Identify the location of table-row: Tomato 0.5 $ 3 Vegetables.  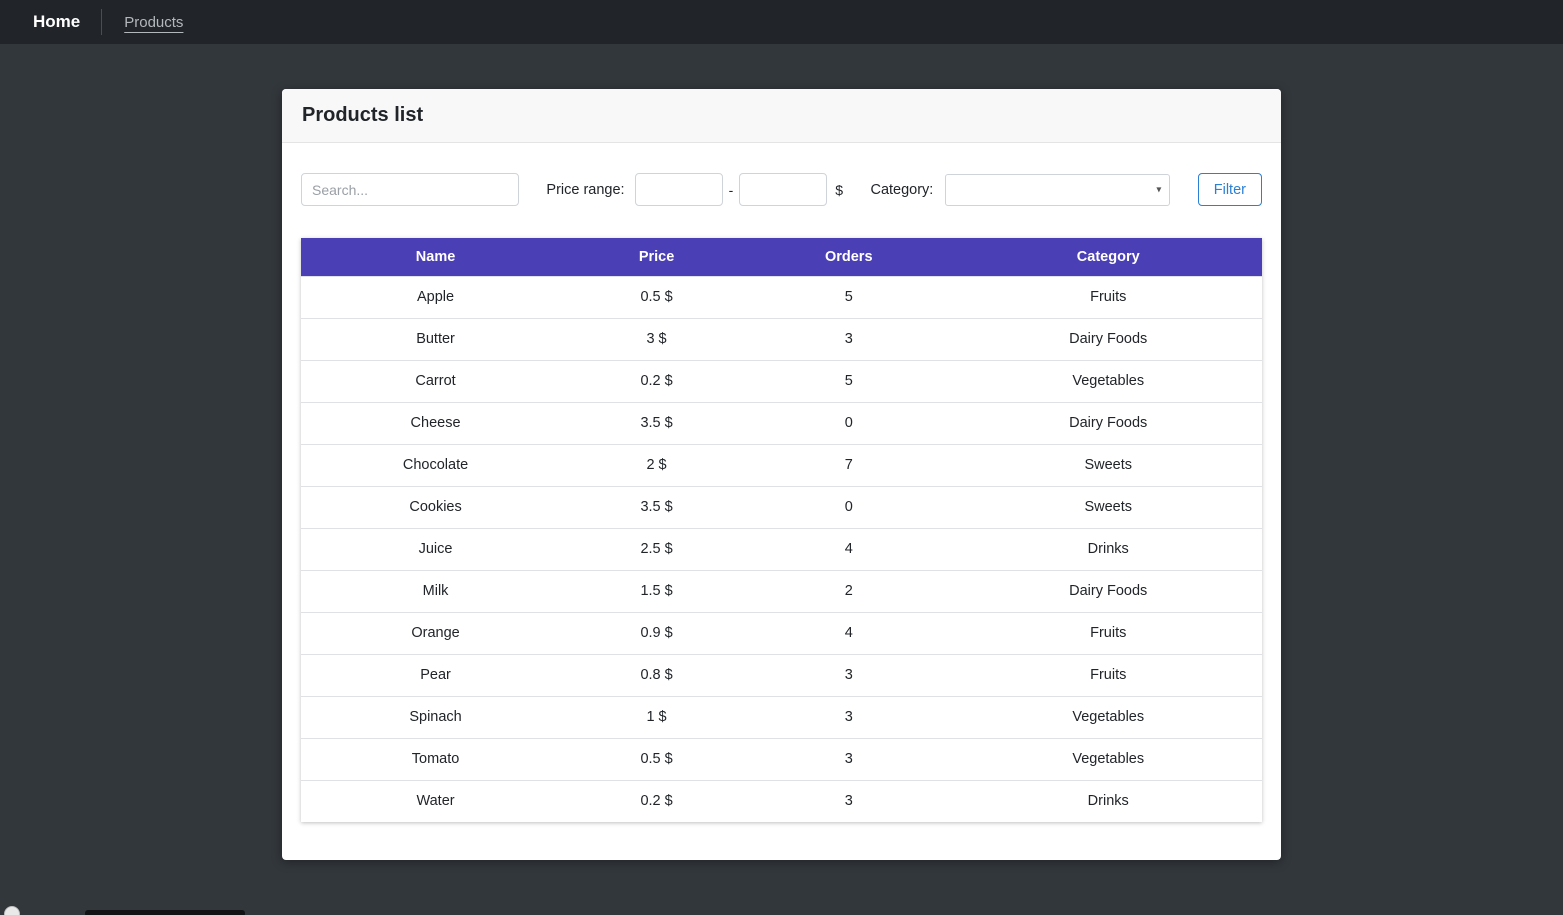
(781, 758).